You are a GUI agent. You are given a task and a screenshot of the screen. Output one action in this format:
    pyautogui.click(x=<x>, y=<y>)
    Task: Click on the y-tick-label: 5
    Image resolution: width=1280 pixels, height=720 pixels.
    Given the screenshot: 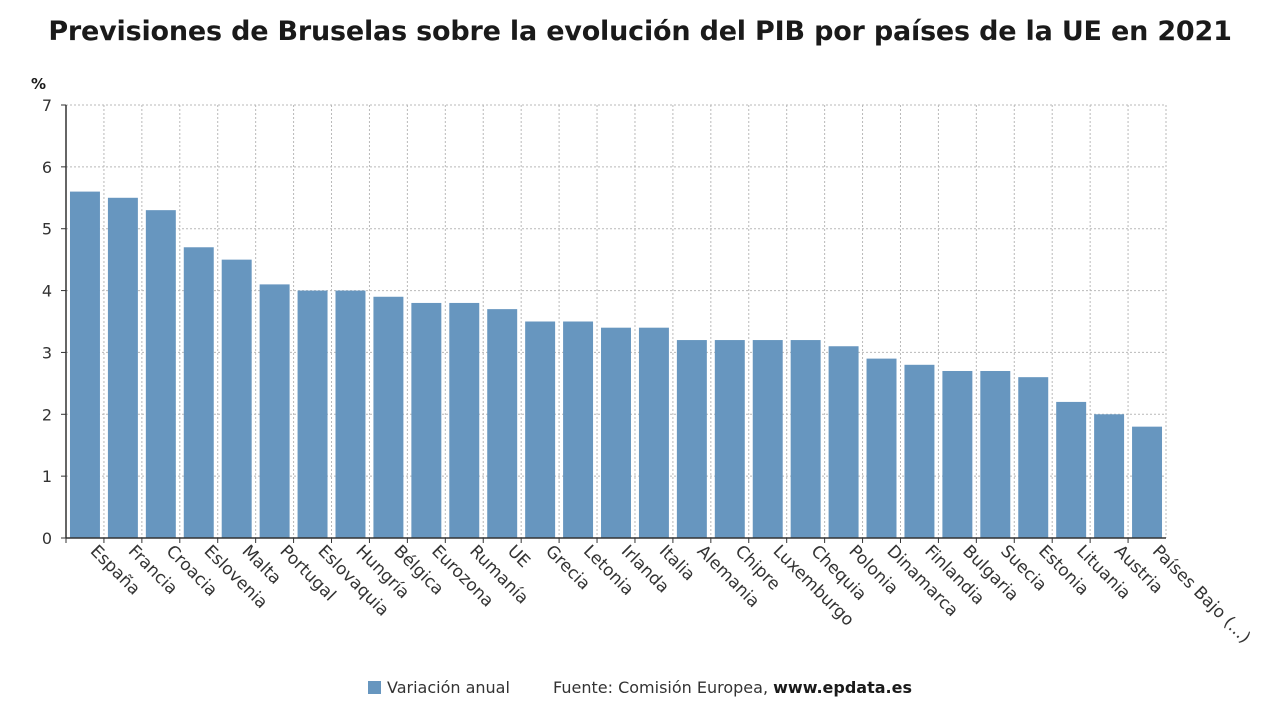 What is the action you would take?
    pyautogui.click(x=47, y=229)
    